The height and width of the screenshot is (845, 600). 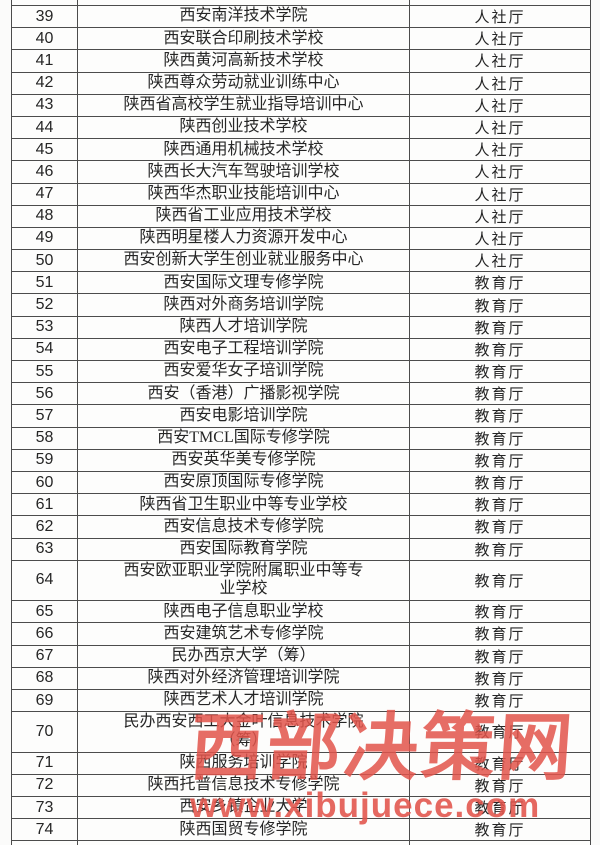 I want to click on table-row: 46 陕西长大汽车驾驶培训学校 人社厅, so click(x=301, y=172).